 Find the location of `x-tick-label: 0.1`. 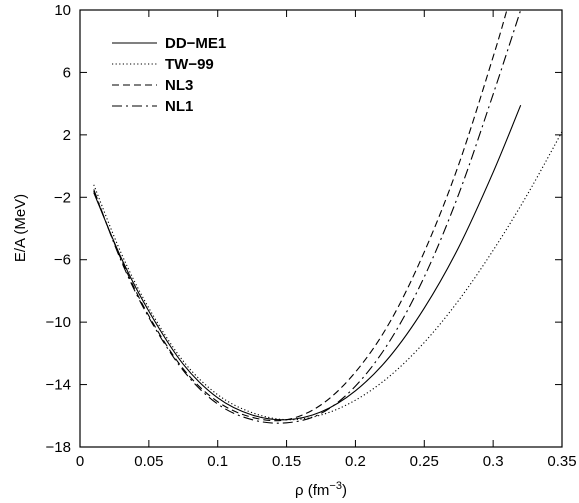

x-tick-label: 0.1 is located at coordinates (217, 461).